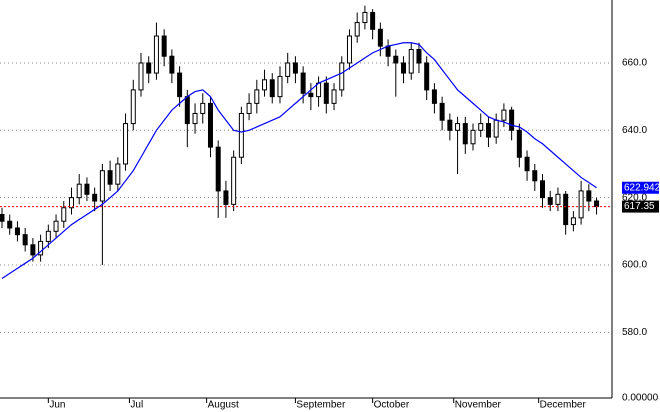 This screenshot has width=660, height=412. I want to click on last-close-label: 617.35, so click(639, 206).